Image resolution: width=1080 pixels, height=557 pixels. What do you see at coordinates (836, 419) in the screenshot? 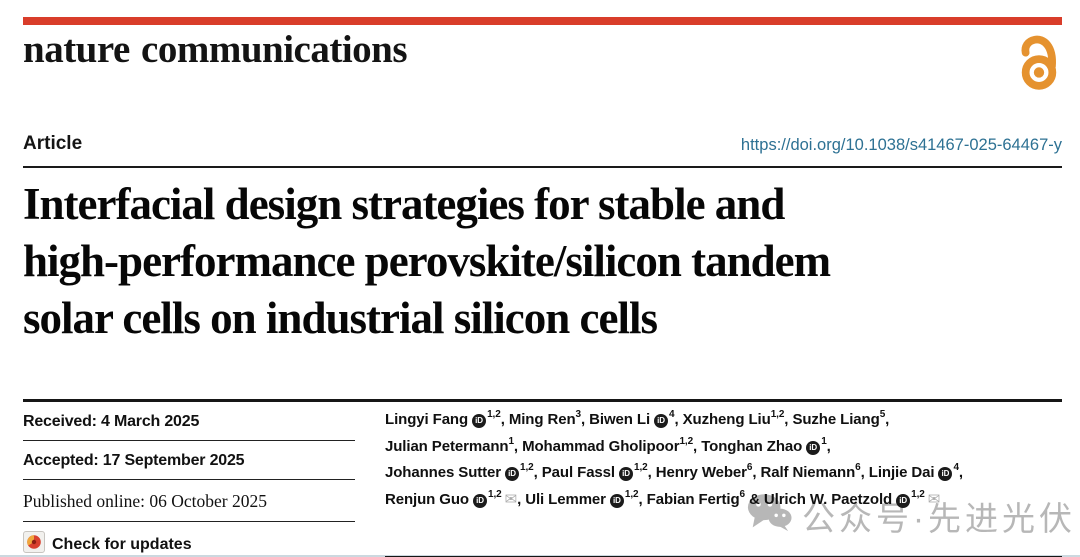
I see `author-name: Suzhe Liang` at bounding box center [836, 419].